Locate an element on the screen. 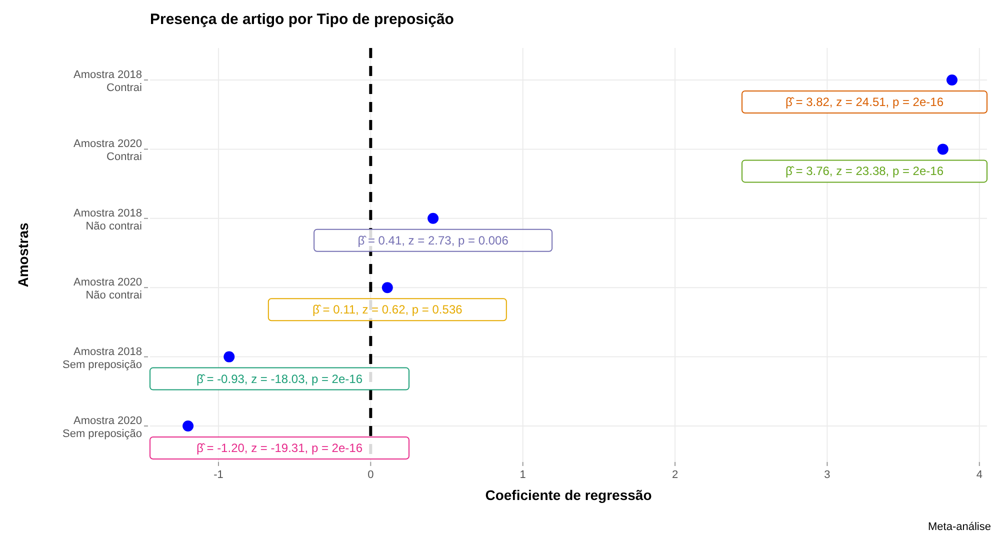  annotation: β̂ = 3.76, z = 23.38, p = 2e-16 is located at coordinates (864, 171).